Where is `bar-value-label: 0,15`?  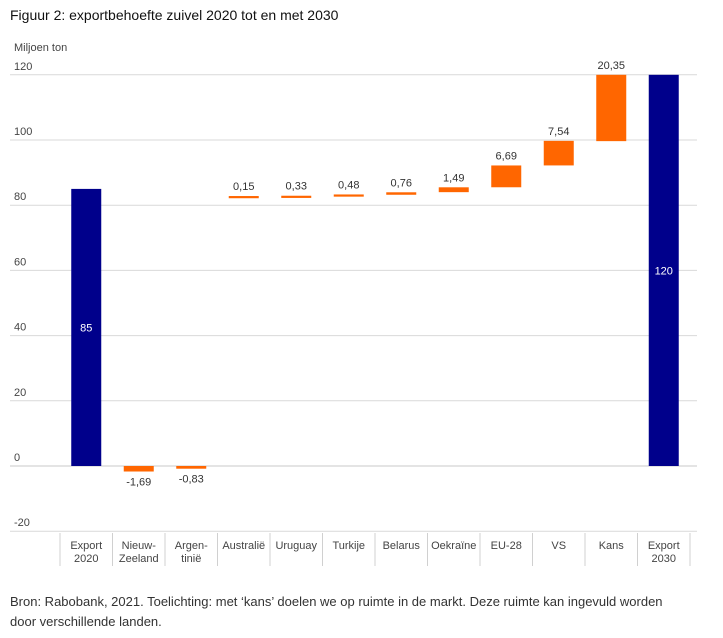 bar-value-label: 0,15 is located at coordinates (243, 187).